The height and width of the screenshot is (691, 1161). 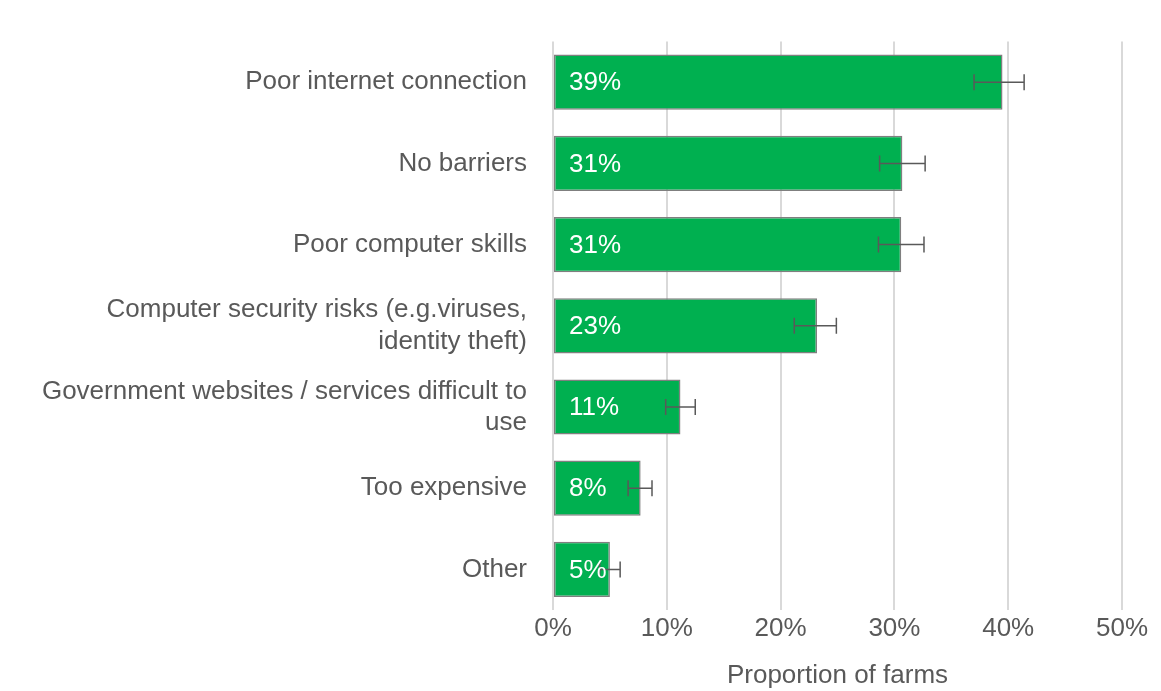 What do you see at coordinates (462, 161) in the screenshot?
I see `y-tick-label: No barriers` at bounding box center [462, 161].